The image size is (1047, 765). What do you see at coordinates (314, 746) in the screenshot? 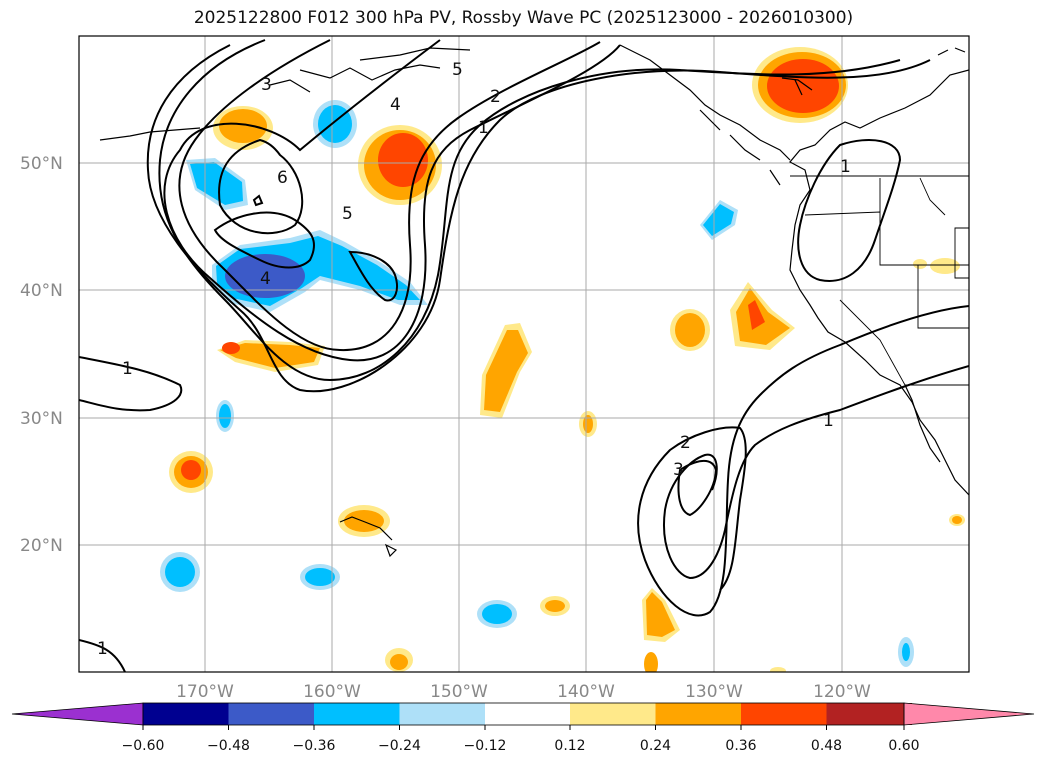
I see `colorbar-tick-label: −0.36` at bounding box center [314, 746].